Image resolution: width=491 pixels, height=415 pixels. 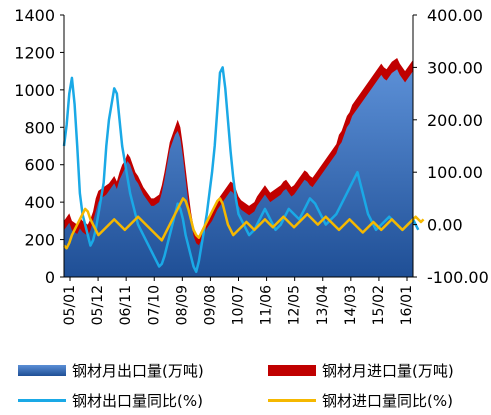 I want to click on left-tick-label: 0, so click(x=50, y=277).